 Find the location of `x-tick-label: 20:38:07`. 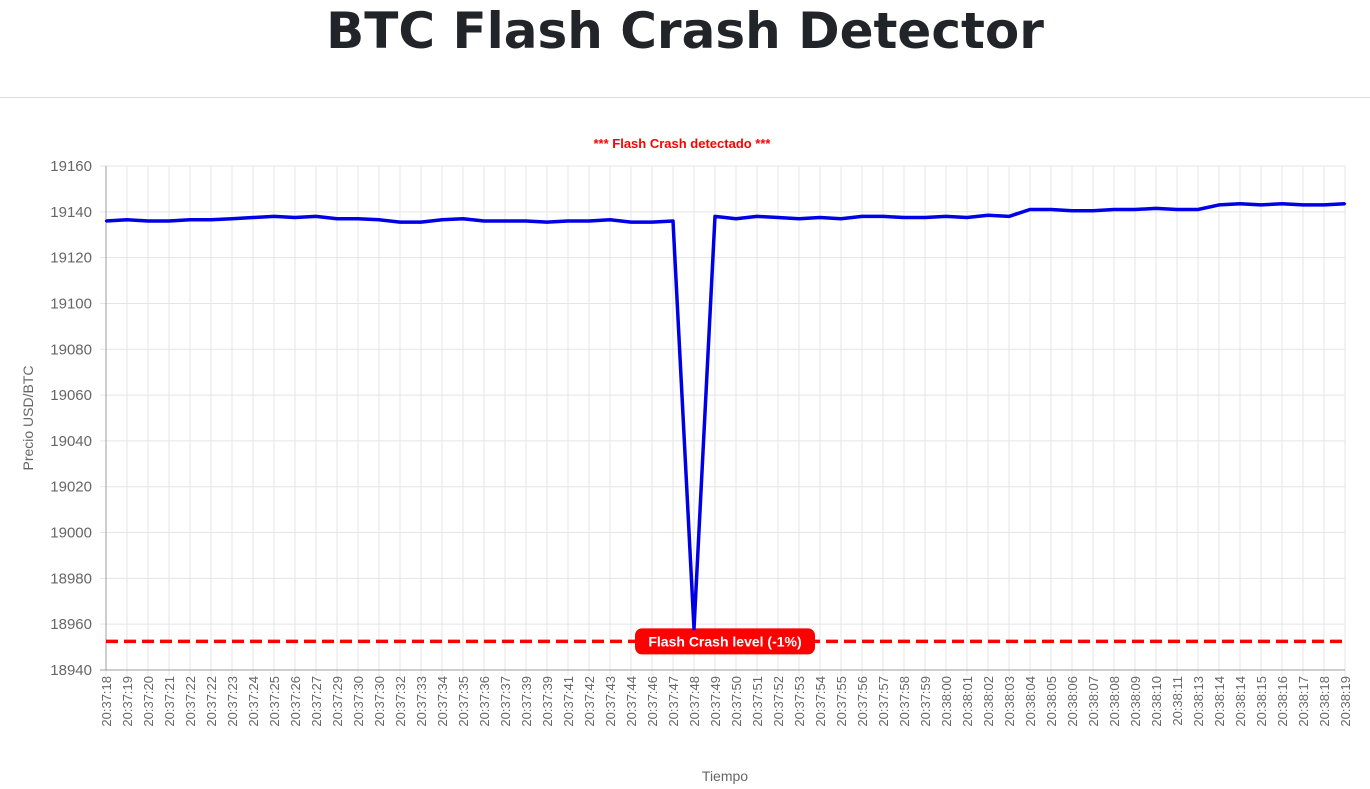

x-tick-label: 20:38:07 is located at coordinates (1093, 701).